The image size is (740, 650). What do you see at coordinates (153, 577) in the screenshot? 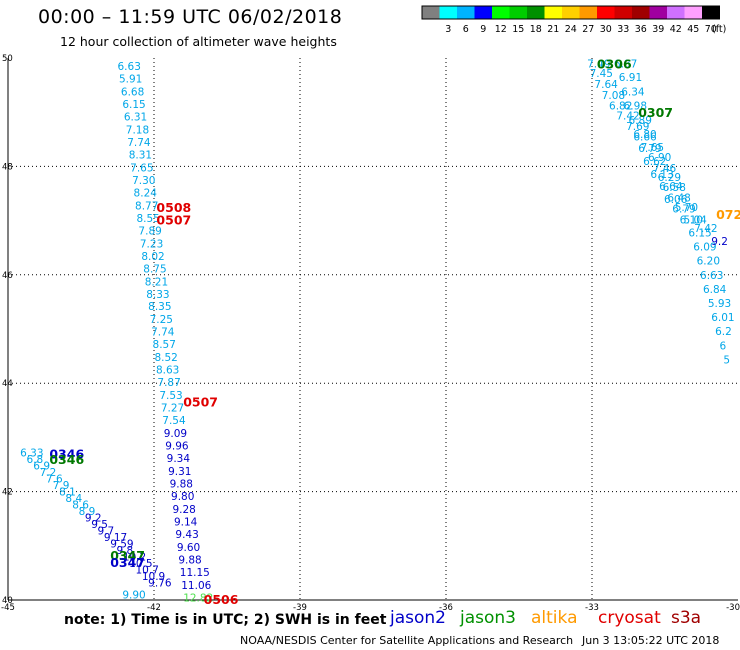
I see `wave-height-point: 10.9` at bounding box center [153, 577].